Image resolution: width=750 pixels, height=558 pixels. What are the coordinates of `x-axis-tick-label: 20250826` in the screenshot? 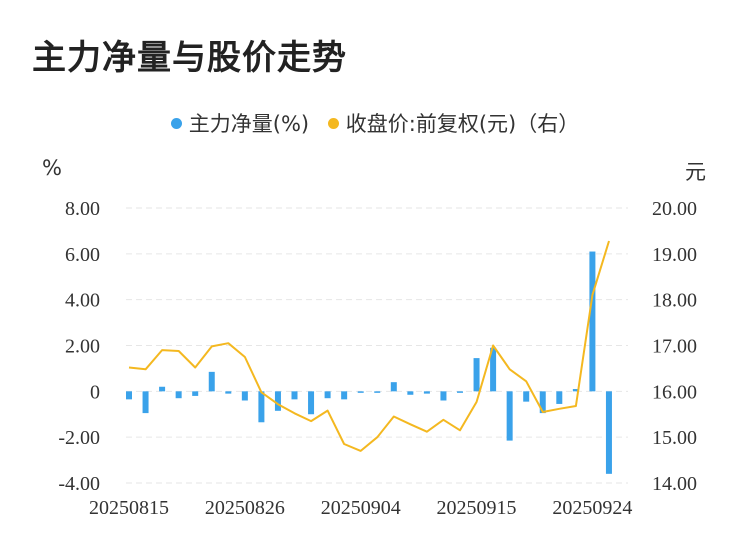 It's located at (245, 508).